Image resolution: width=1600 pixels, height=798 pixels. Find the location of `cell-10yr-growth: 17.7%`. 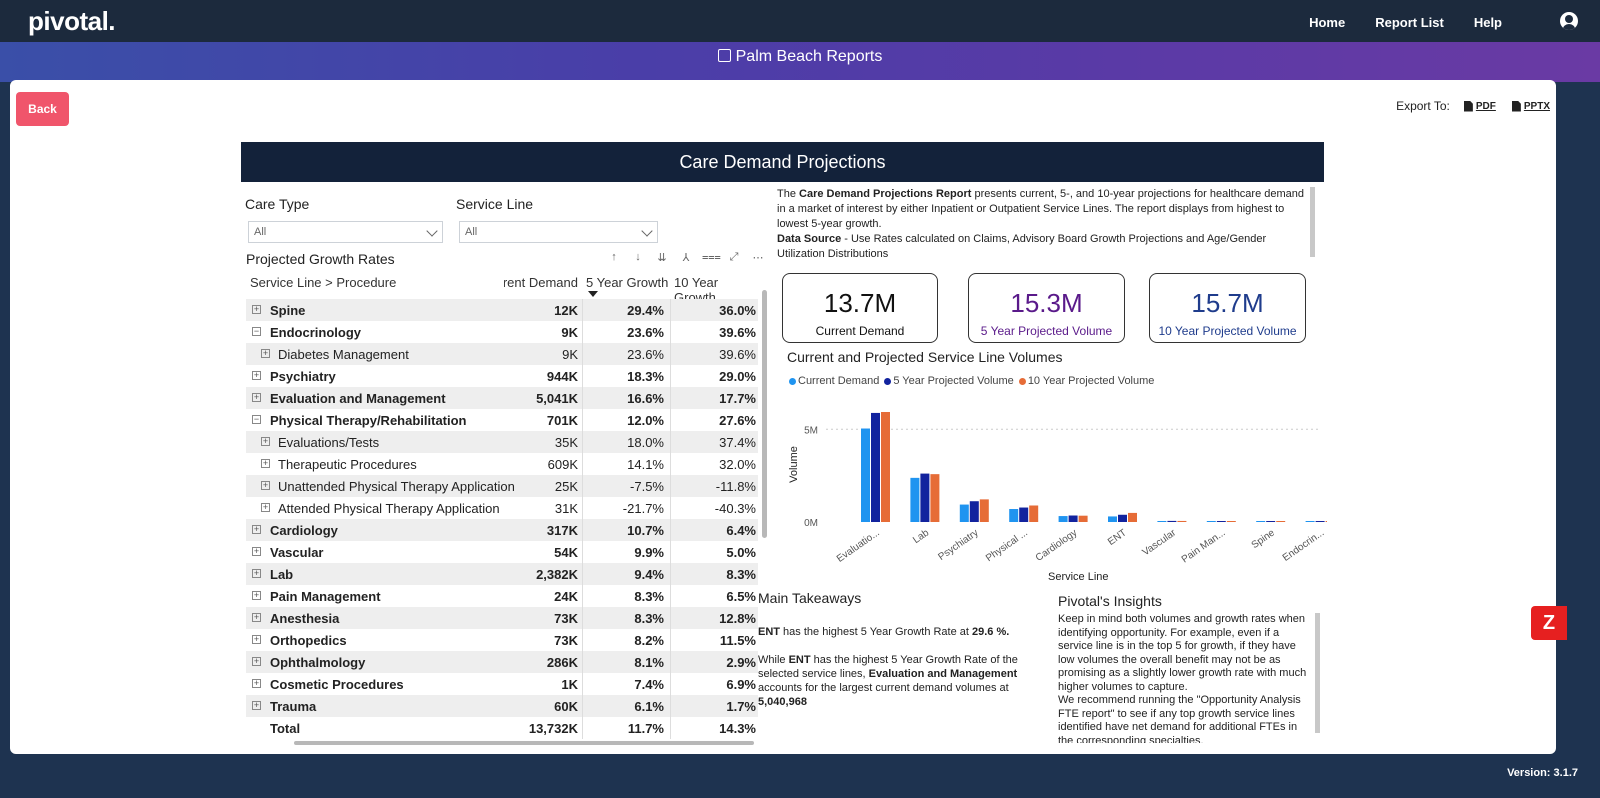

cell-10yr-growth: 17.7% is located at coordinates (737, 398).